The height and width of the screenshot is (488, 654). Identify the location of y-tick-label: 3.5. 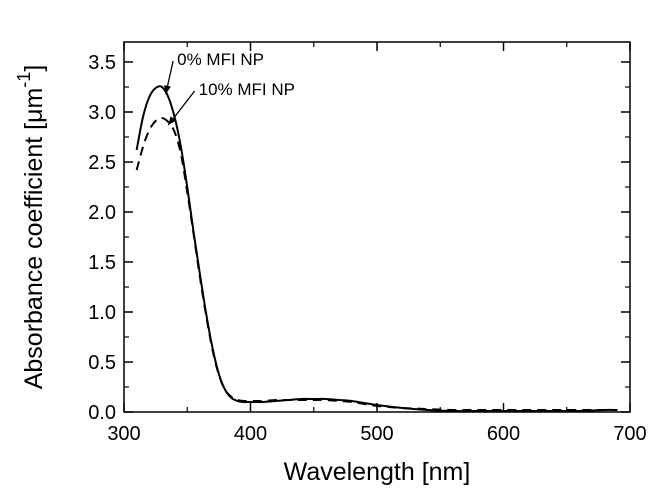
(102, 63).